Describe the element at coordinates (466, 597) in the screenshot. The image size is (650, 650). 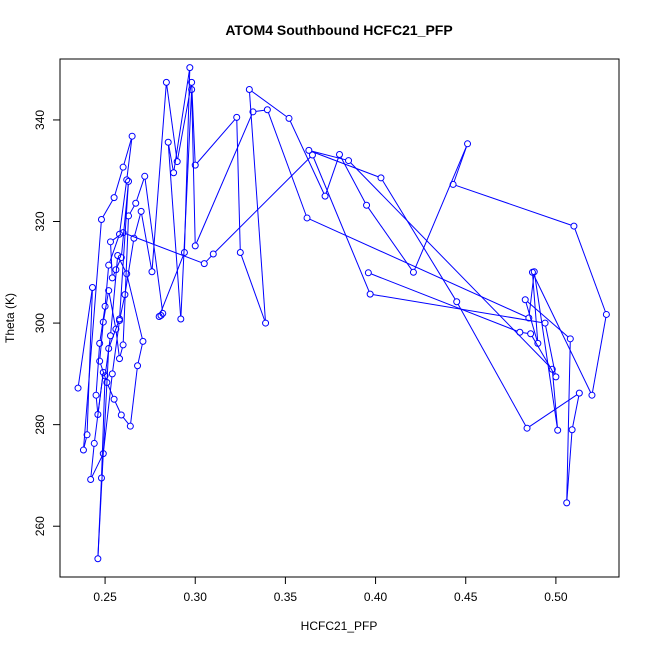
I see `x-tick-label: 0.45` at that location.